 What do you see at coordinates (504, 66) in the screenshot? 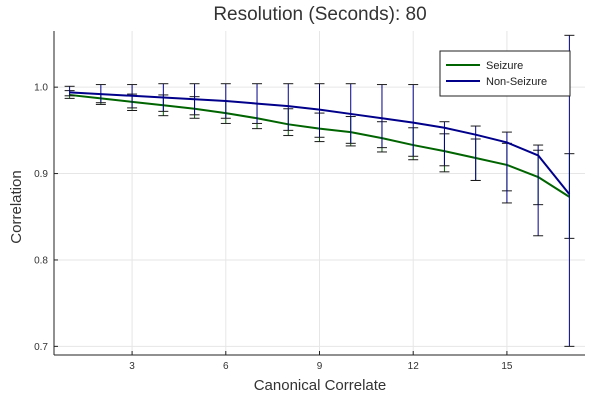
I see `legend-label: Seizure` at bounding box center [504, 66].